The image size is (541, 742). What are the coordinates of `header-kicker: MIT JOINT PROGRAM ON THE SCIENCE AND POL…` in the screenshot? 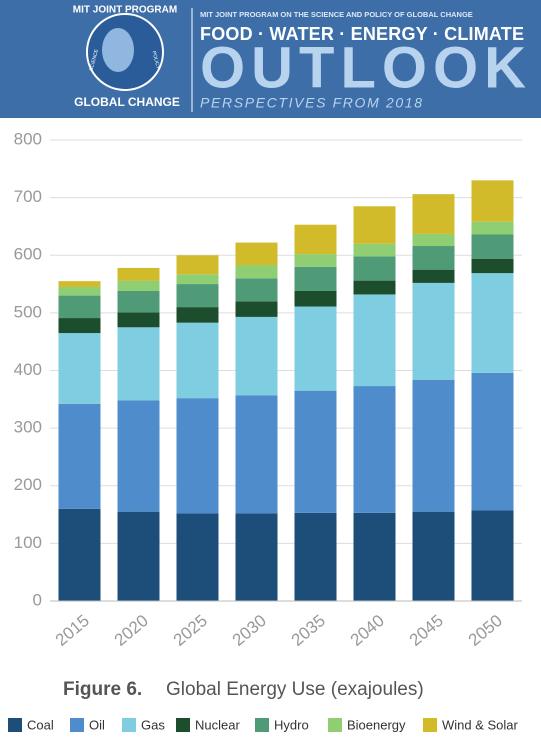 It's located at (336, 14).